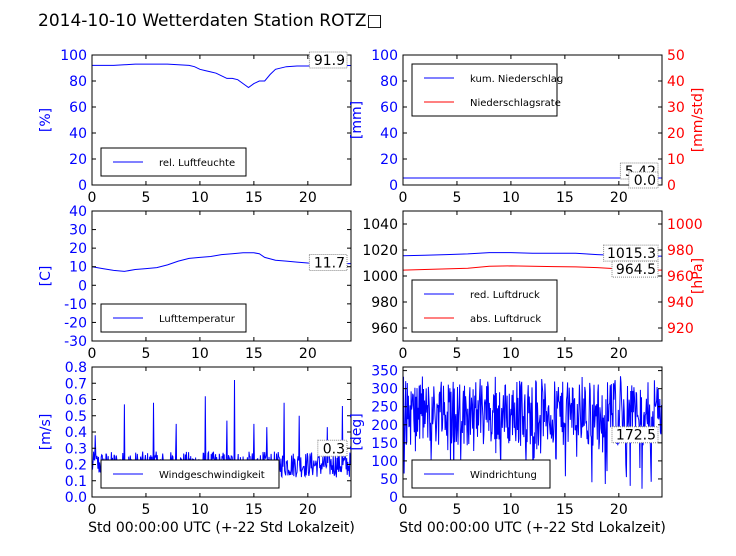 This screenshot has width=736, height=556. Describe the element at coordinates (676, 160) in the screenshot. I see `y-right-tick-label: 10` at that location.